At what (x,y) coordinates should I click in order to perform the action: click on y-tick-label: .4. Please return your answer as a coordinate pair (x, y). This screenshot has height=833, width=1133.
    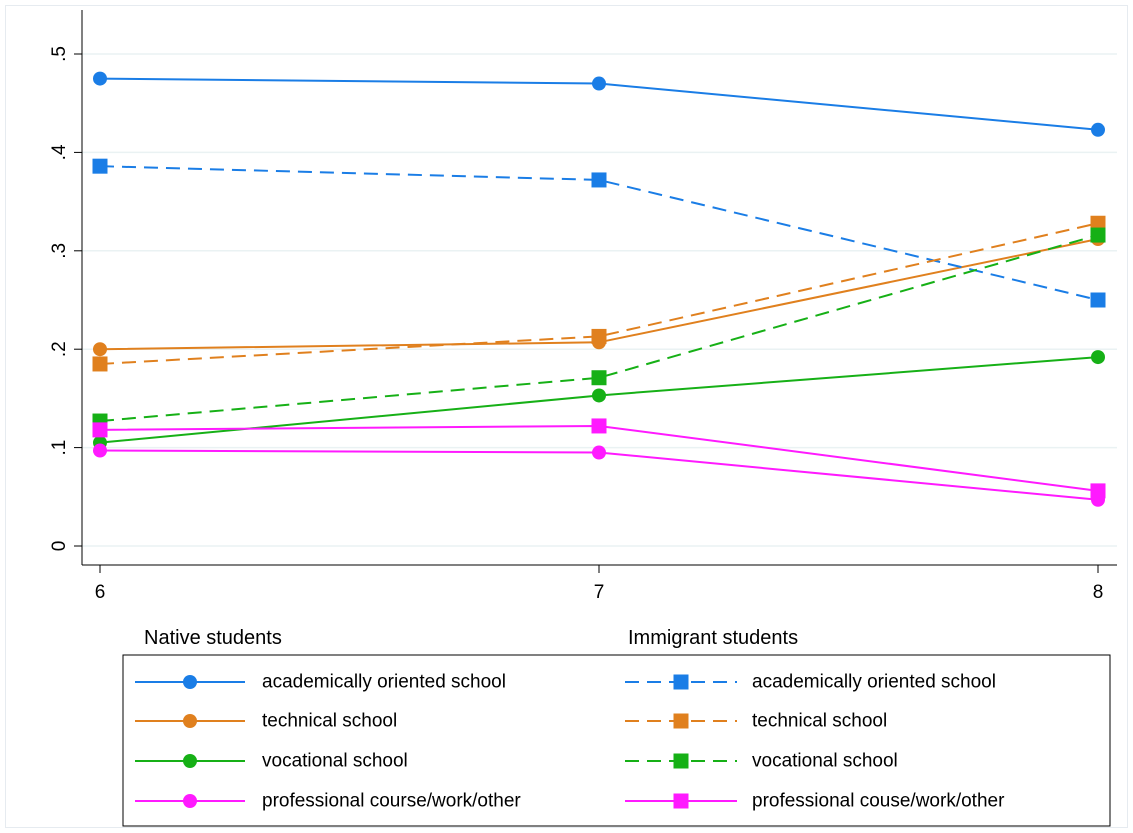
    Looking at the image, I should click on (59, 152).